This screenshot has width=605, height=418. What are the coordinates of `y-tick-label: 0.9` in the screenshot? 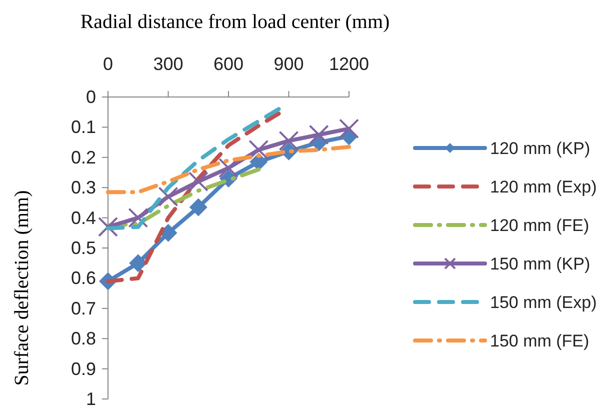 It's located at (83, 368).